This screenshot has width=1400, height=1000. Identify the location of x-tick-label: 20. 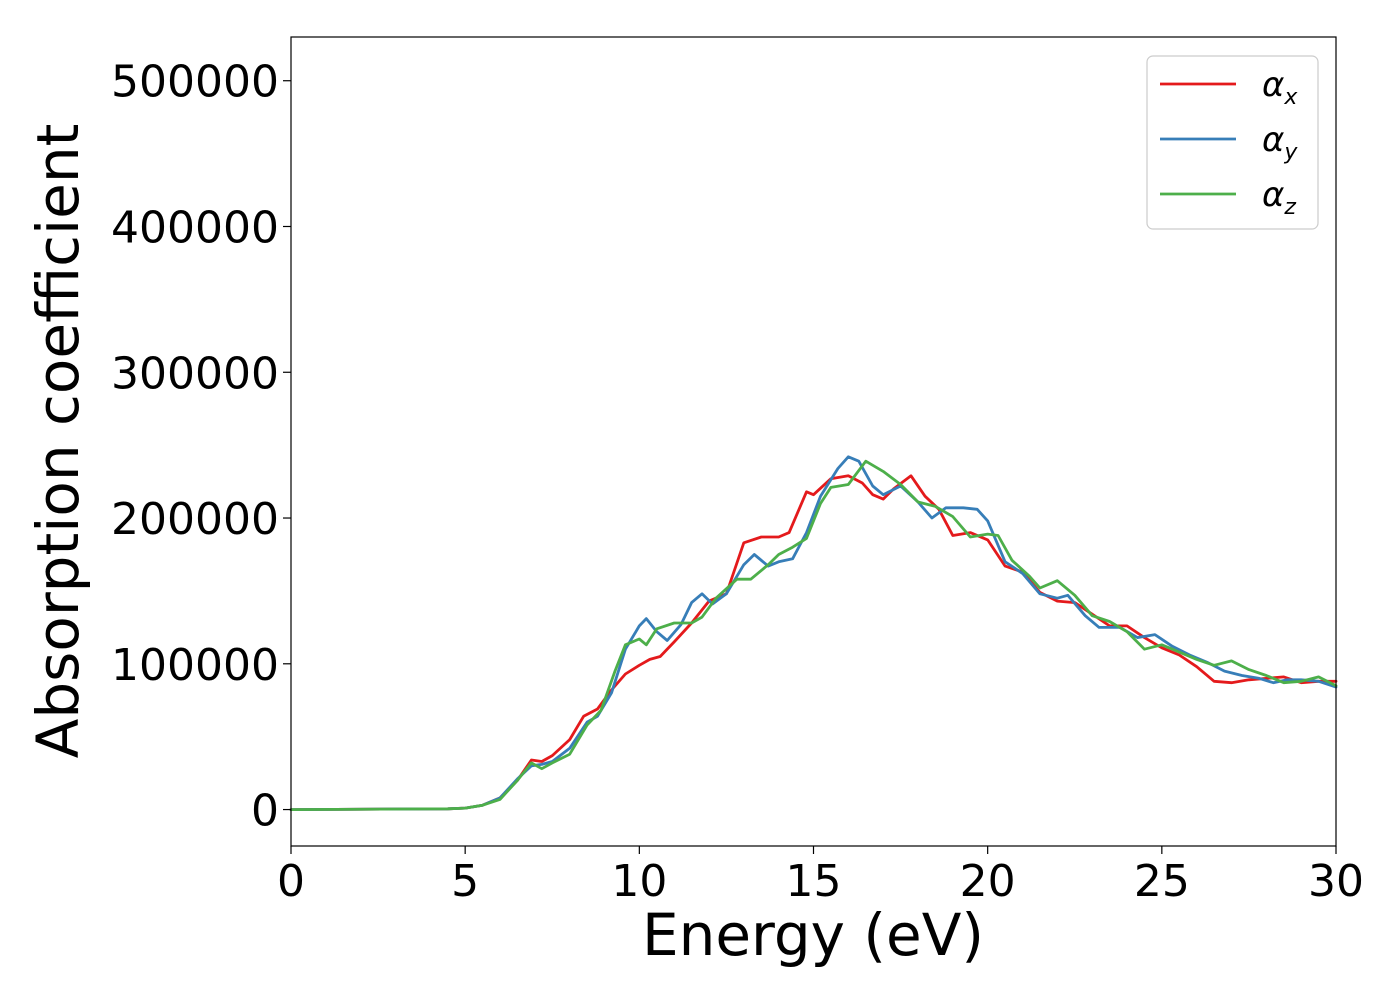
(988, 881).